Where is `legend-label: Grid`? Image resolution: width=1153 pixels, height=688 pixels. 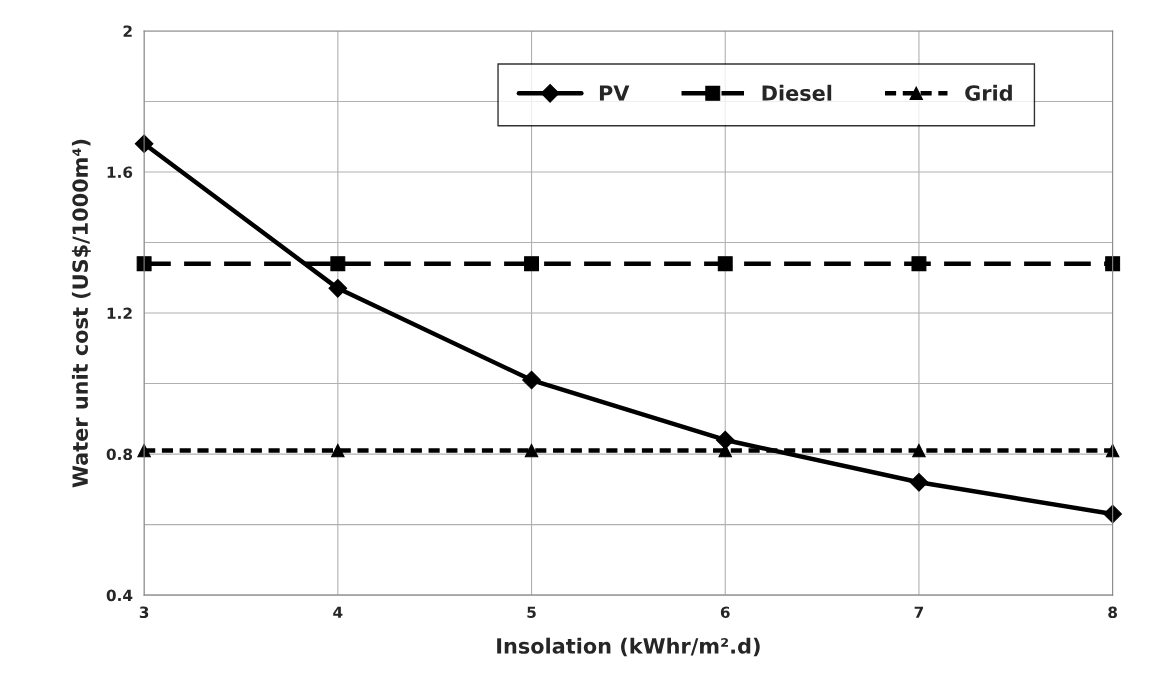 legend-label: Grid is located at coordinates (988, 92).